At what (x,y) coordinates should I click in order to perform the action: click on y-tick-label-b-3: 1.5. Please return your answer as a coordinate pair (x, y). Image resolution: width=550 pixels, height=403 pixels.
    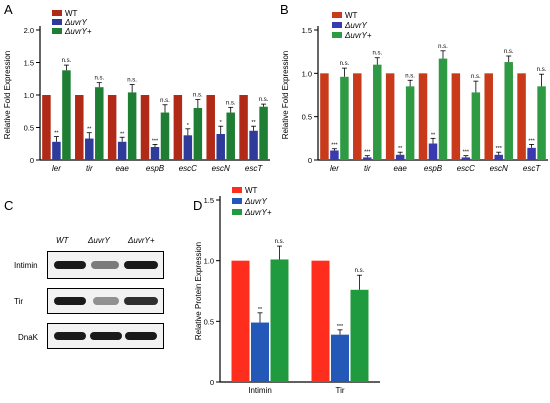
    Looking at the image, I should click on (307, 30).